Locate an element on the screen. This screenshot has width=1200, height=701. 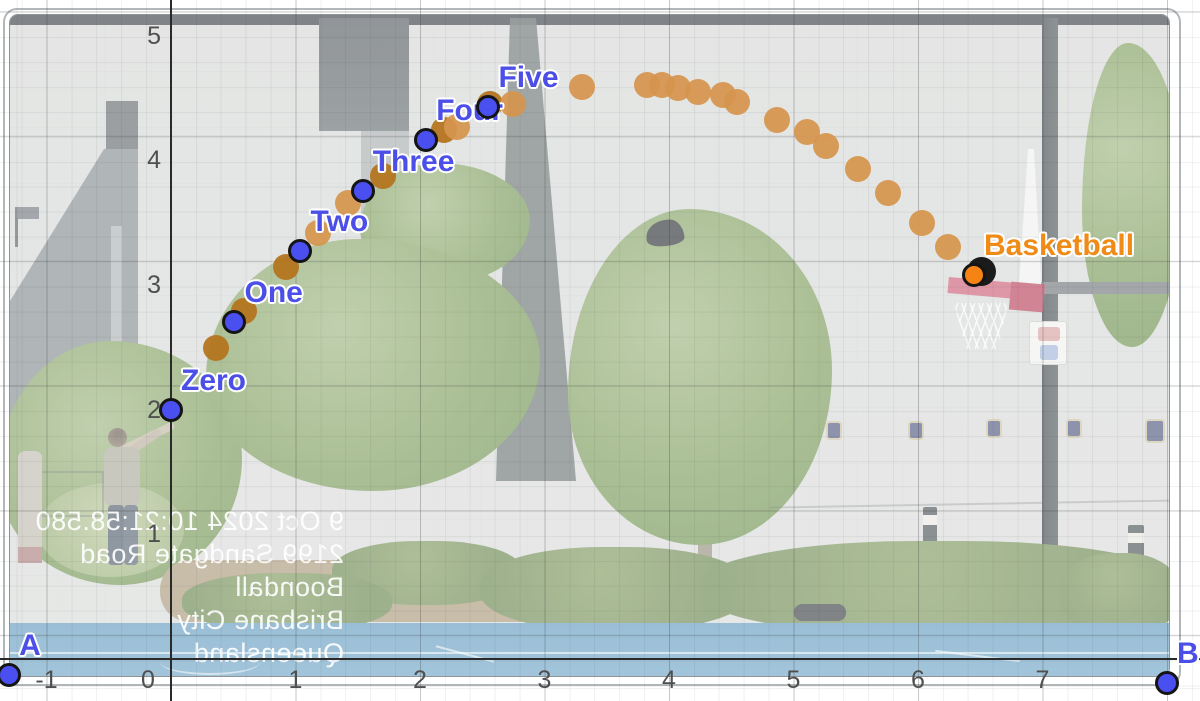
y-tick-label: 3 is located at coordinates (154, 284).